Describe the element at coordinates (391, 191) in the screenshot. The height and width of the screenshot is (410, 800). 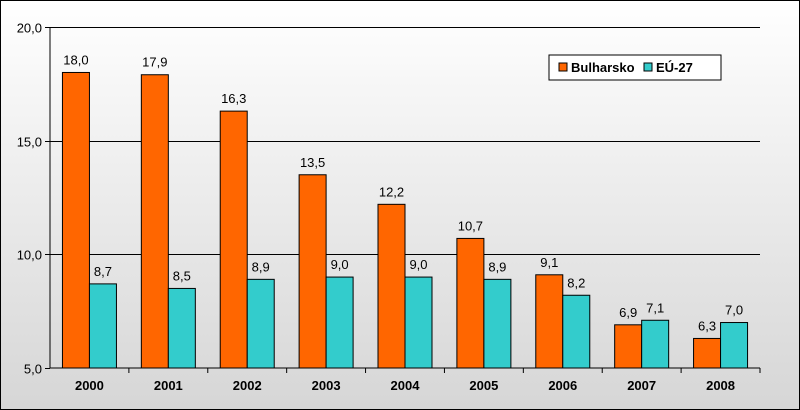
I see `data-label: 12,2` at that location.